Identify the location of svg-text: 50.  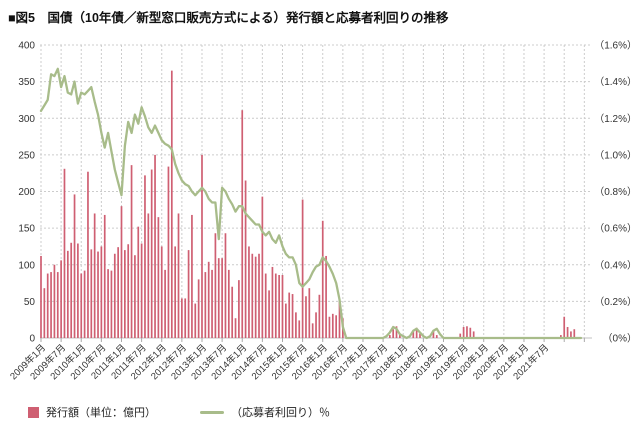
(30, 302).